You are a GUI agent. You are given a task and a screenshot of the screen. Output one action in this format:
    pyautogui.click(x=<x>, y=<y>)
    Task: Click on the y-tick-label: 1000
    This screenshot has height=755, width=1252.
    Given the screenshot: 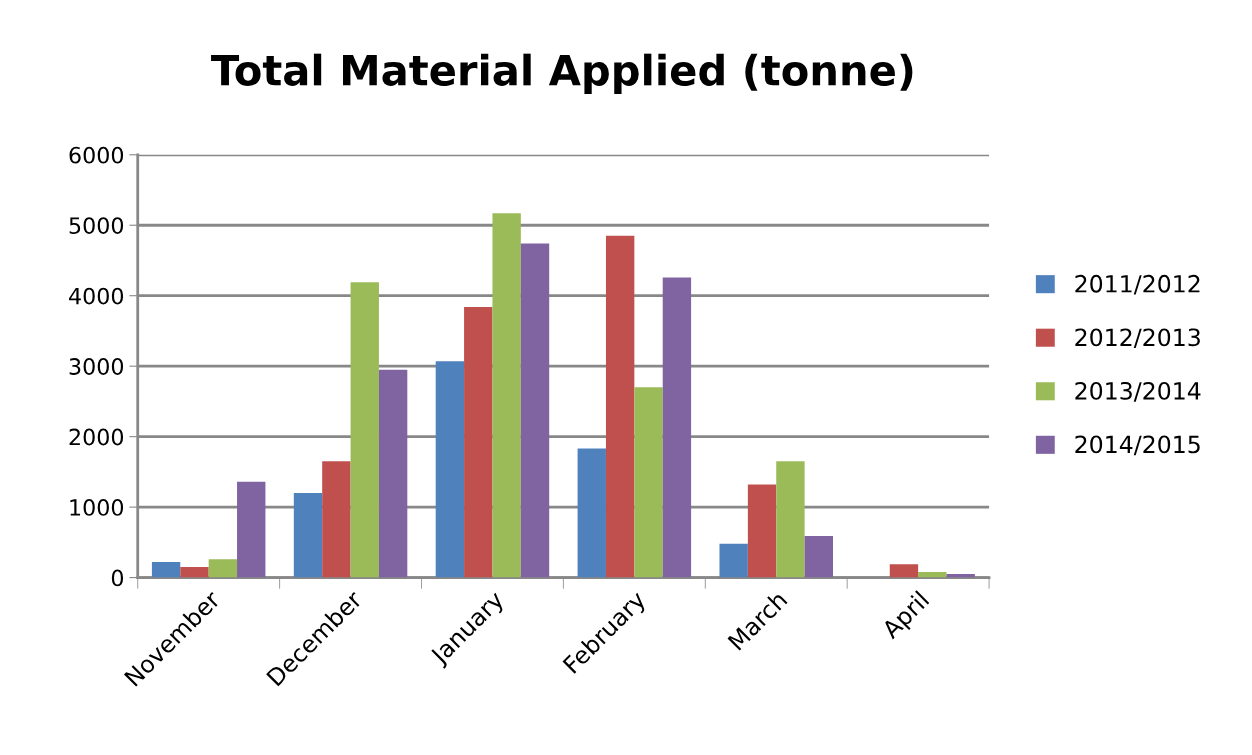 What is the action you would take?
    pyautogui.click(x=97, y=507)
    